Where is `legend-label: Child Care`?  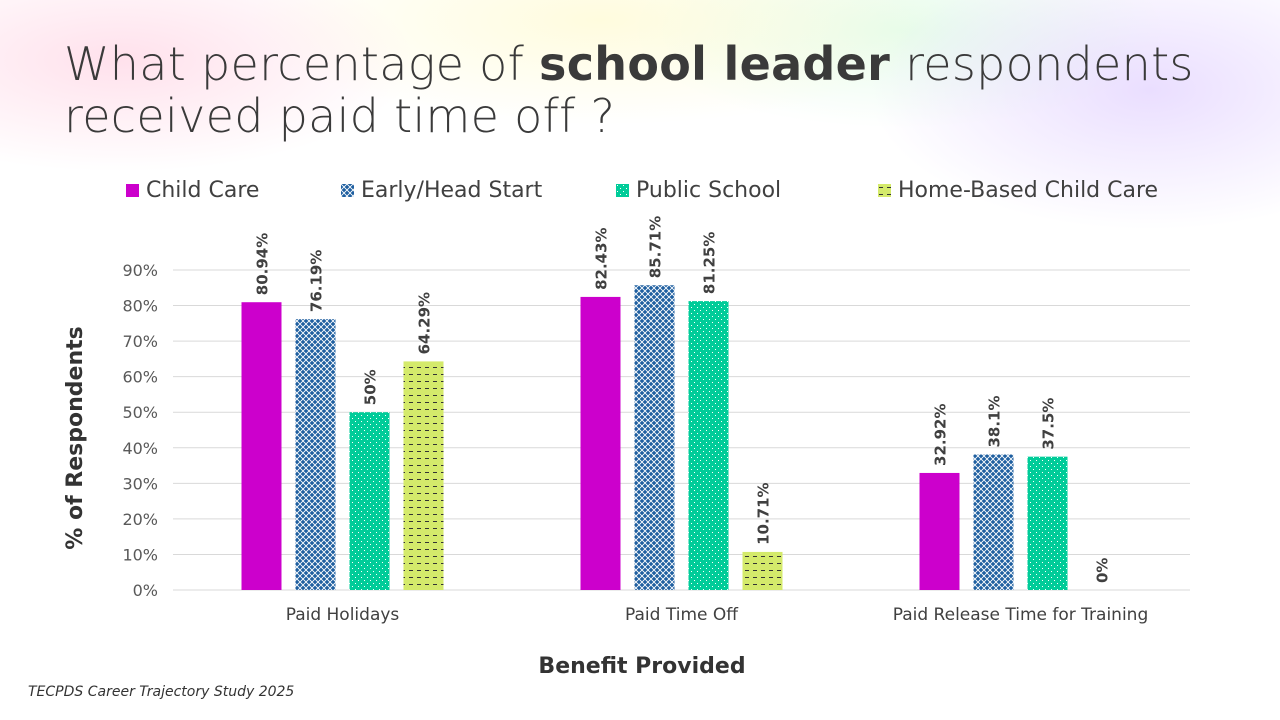
legend-label: Child Care is located at coordinates (203, 190).